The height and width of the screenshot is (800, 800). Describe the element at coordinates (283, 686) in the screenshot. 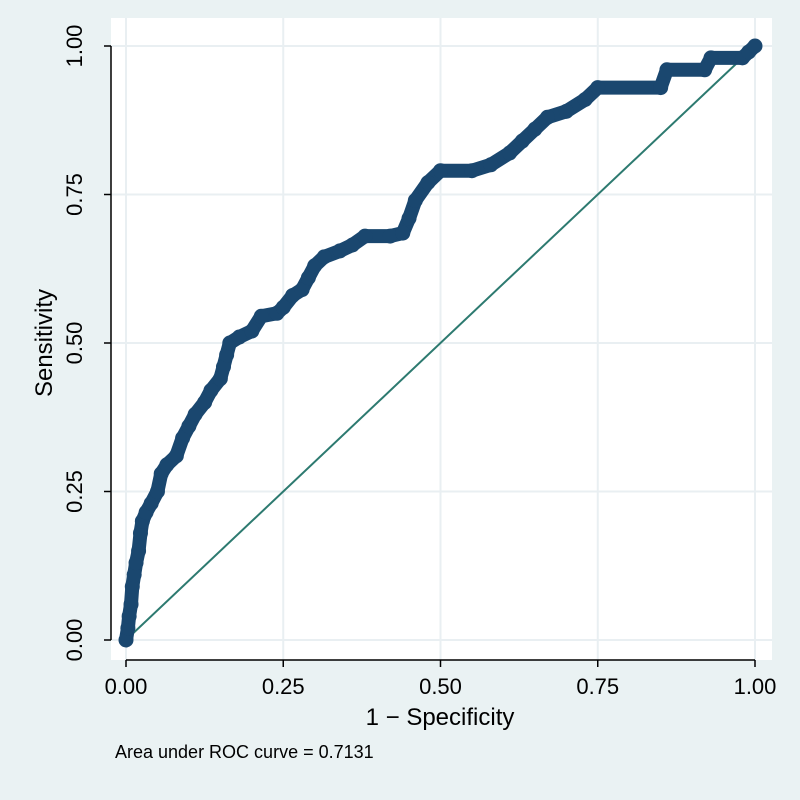

I see `x-tick-label: 0.25` at that location.